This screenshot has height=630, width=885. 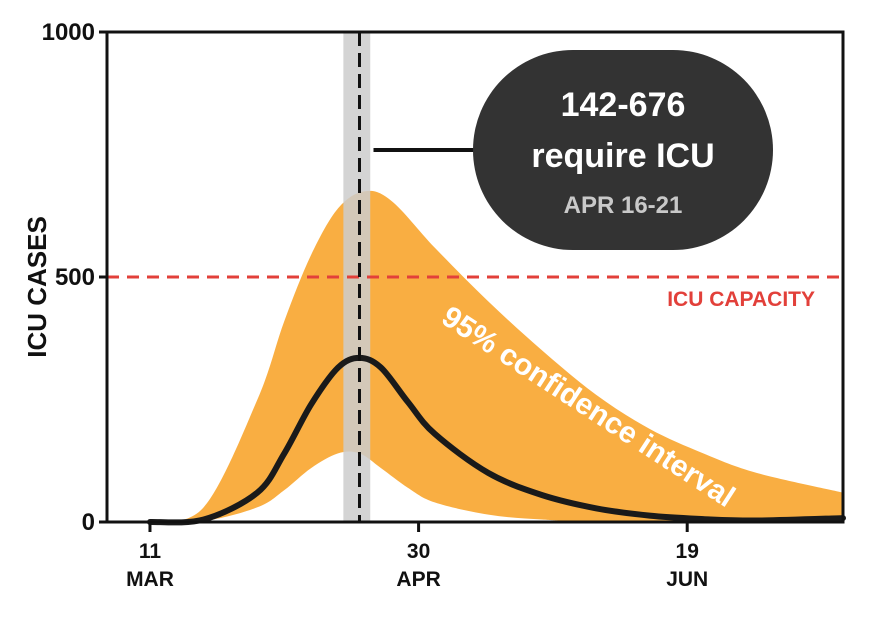 What do you see at coordinates (150, 579) in the screenshot?
I see `x-tick-month: MAR` at bounding box center [150, 579].